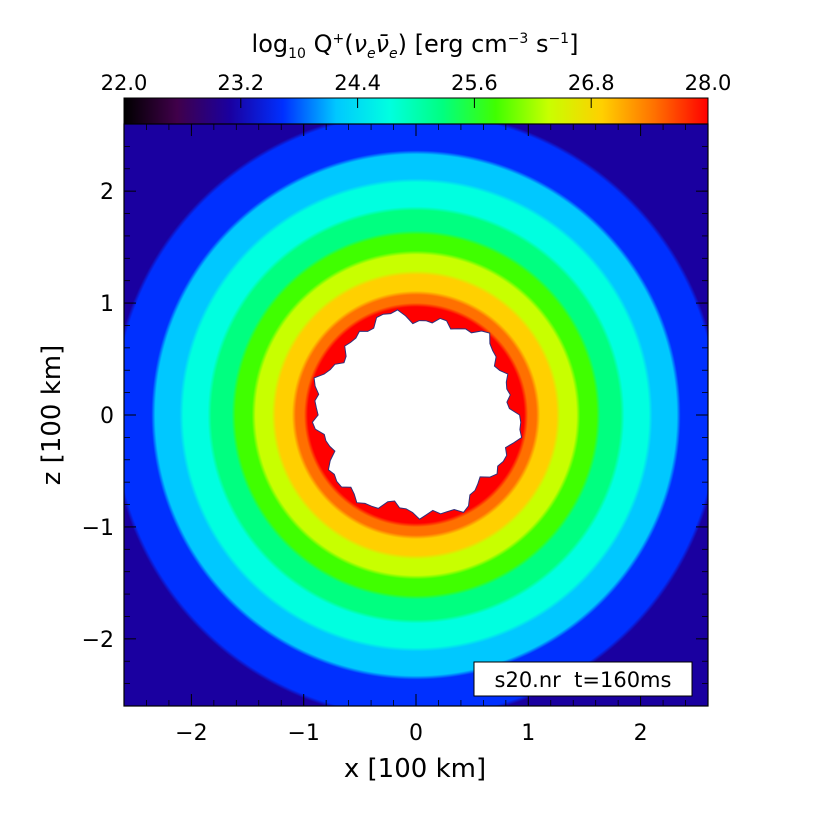 This screenshot has width=830, height=830. Describe the element at coordinates (191, 733) in the screenshot. I see `x-tick-label: −2` at that location.